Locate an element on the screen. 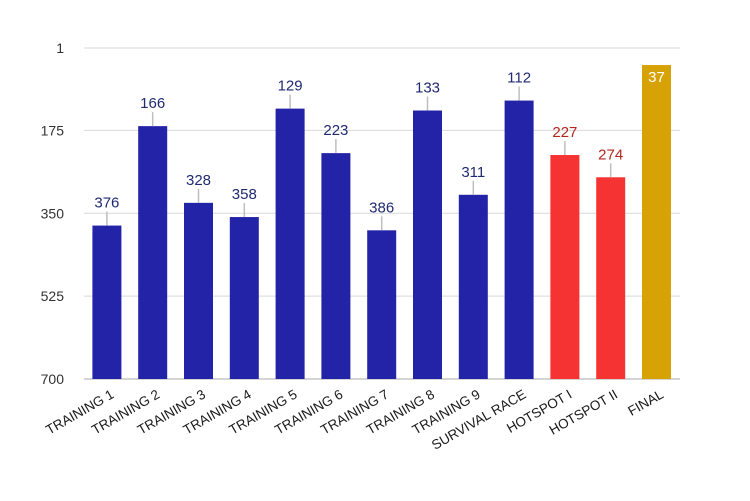 This screenshot has height=501, width=750. data-label: 386 is located at coordinates (381, 207).